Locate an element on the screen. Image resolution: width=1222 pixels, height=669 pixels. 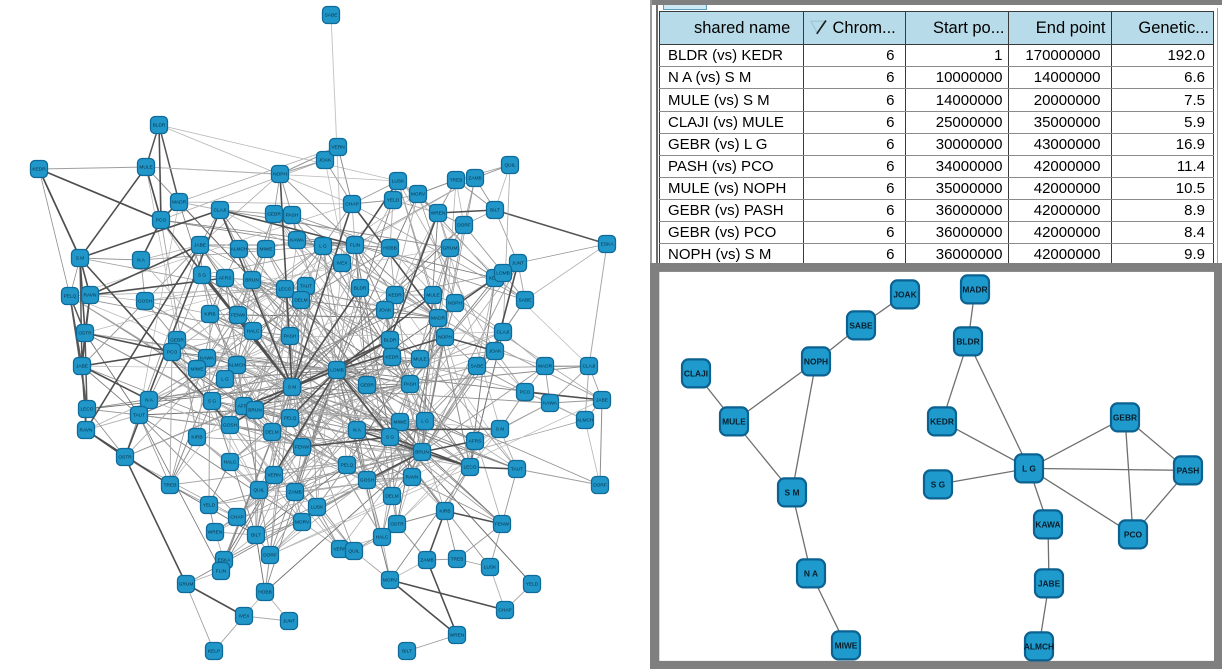
svg-text: HOBB is located at coordinates (390, 249).